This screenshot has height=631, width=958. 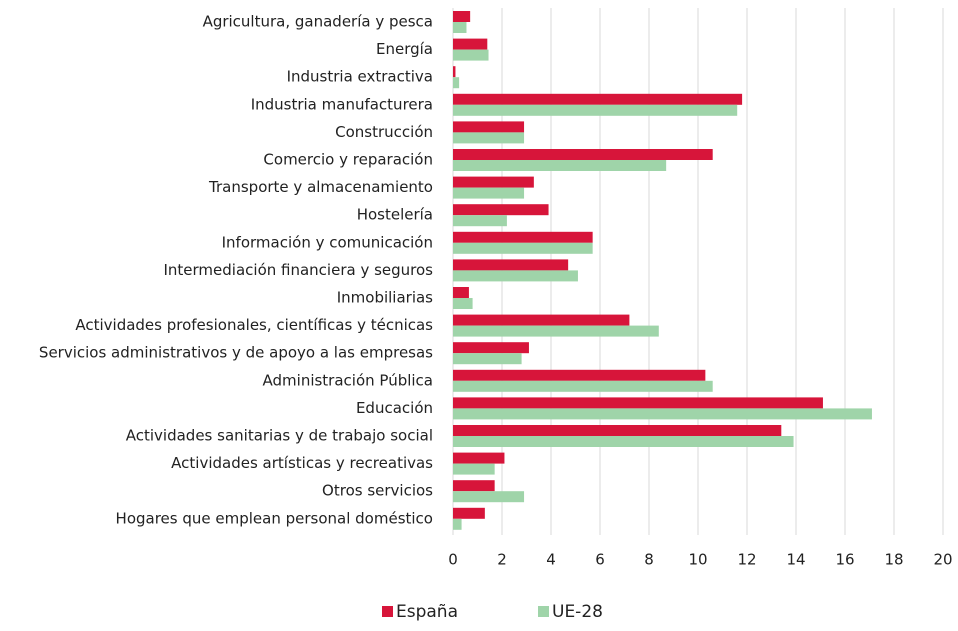 I want to click on x-tick-label: 20, so click(x=942, y=560).